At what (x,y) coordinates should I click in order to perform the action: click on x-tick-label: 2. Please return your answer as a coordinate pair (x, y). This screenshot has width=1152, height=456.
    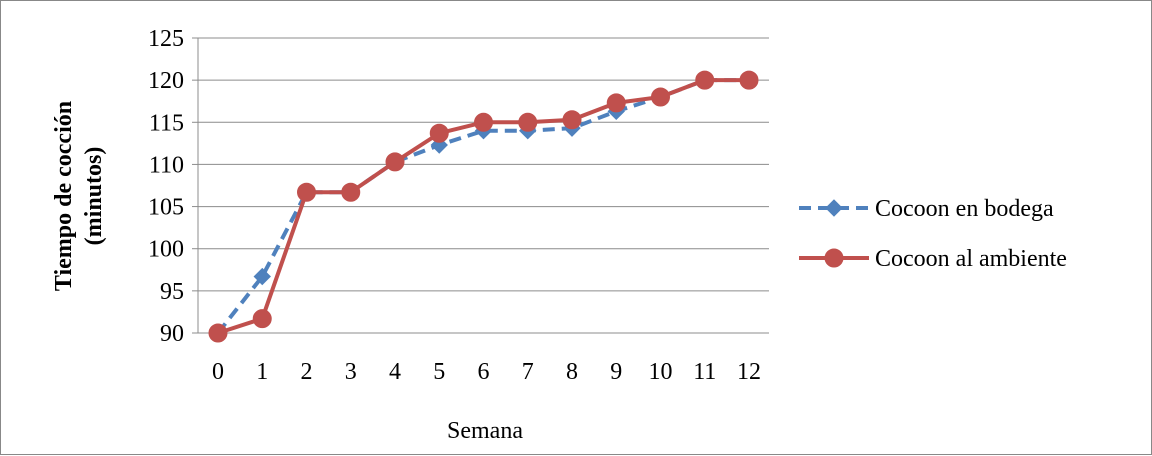
    Looking at the image, I should click on (307, 372).